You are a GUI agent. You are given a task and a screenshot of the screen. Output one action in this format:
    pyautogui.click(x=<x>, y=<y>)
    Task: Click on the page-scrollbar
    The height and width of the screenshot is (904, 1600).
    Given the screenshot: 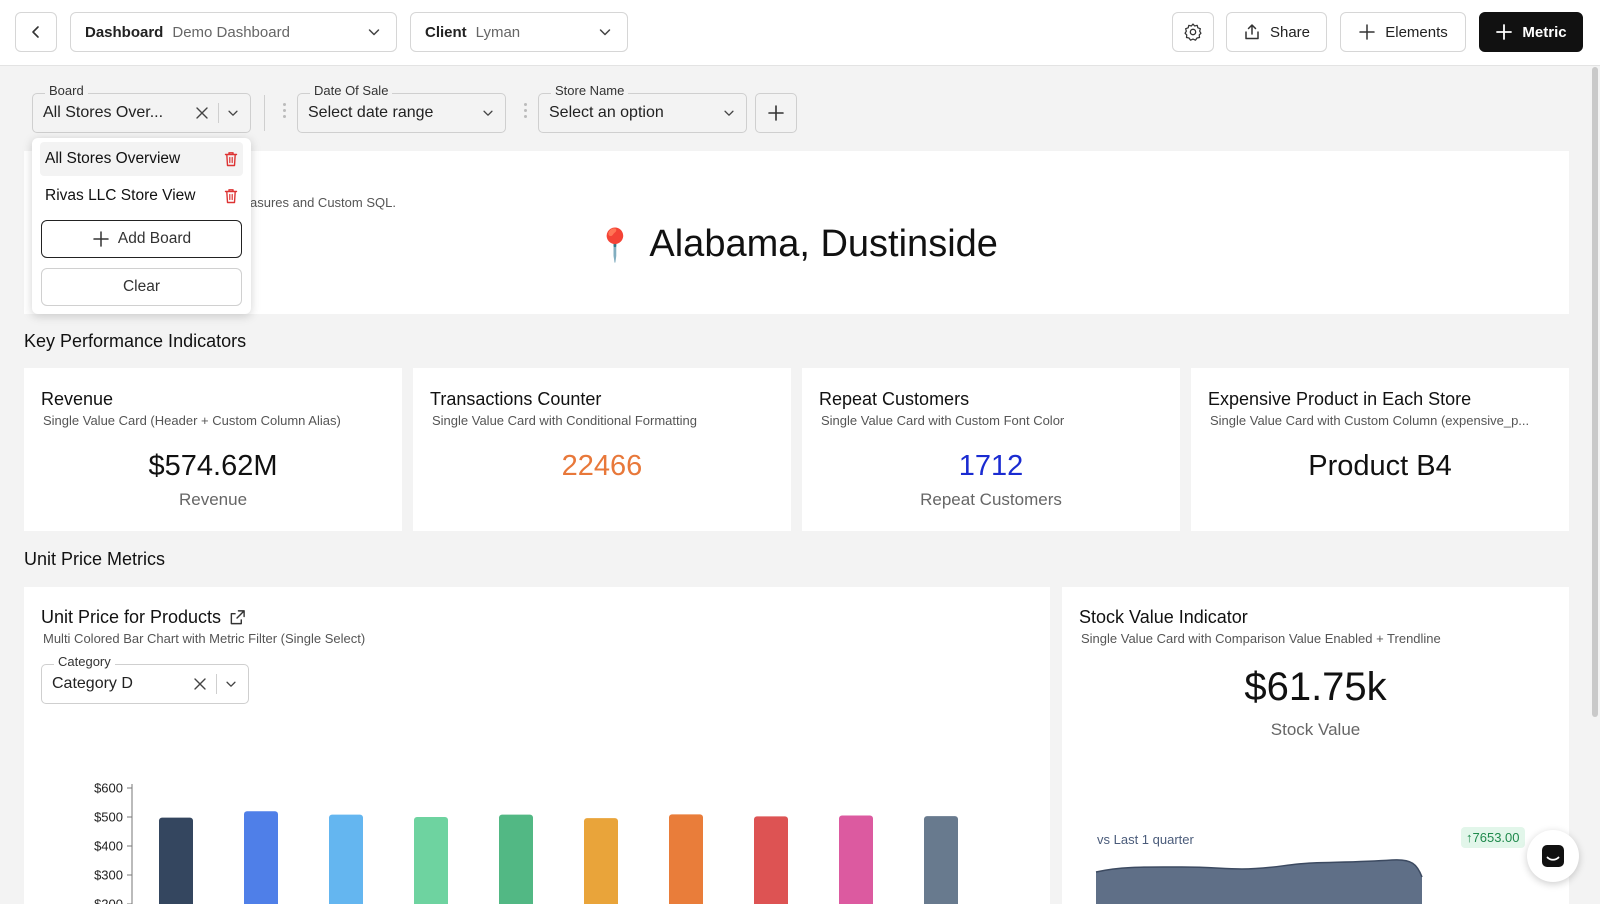 What is the action you would take?
    pyautogui.click(x=1595, y=392)
    